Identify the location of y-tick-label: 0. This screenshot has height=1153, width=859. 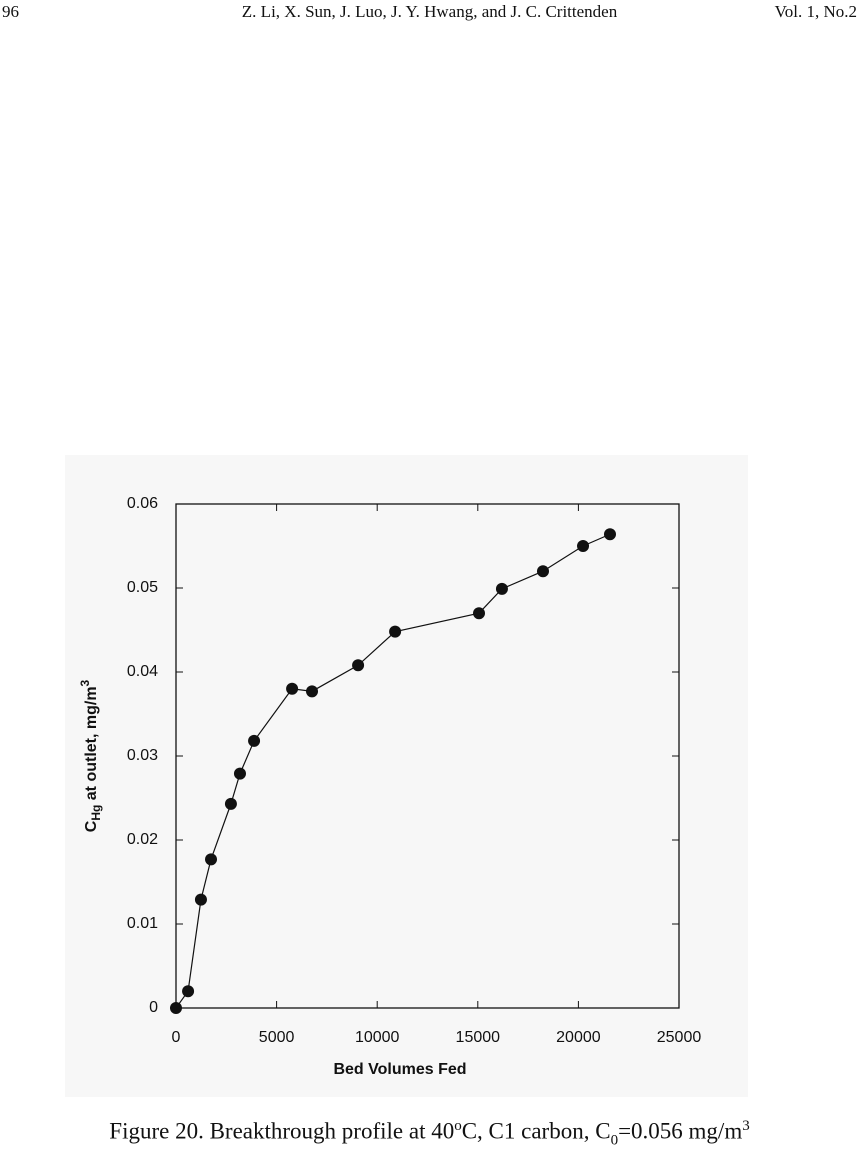
(153, 1007).